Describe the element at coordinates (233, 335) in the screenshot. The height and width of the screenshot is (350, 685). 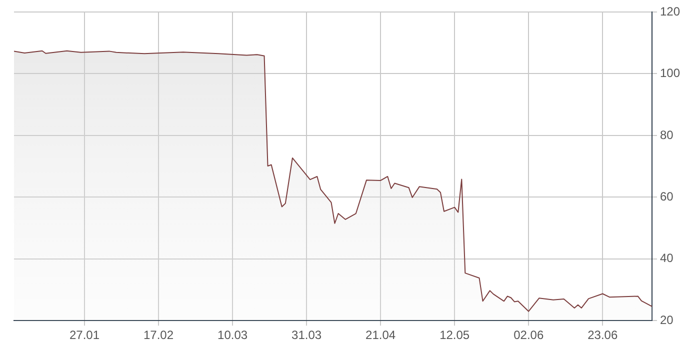
I see `x-tick-label: 10.03` at that location.